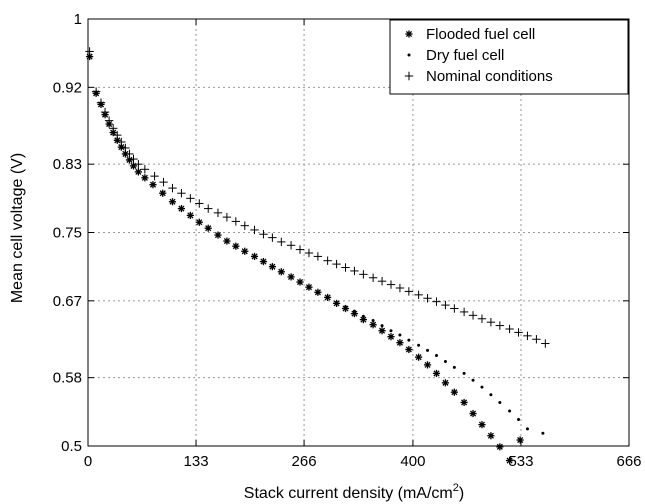  What do you see at coordinates (489, 76) in the screenshot?
I see `legend-entry-label: Nominal conditions` at bounding box center [489, 76].